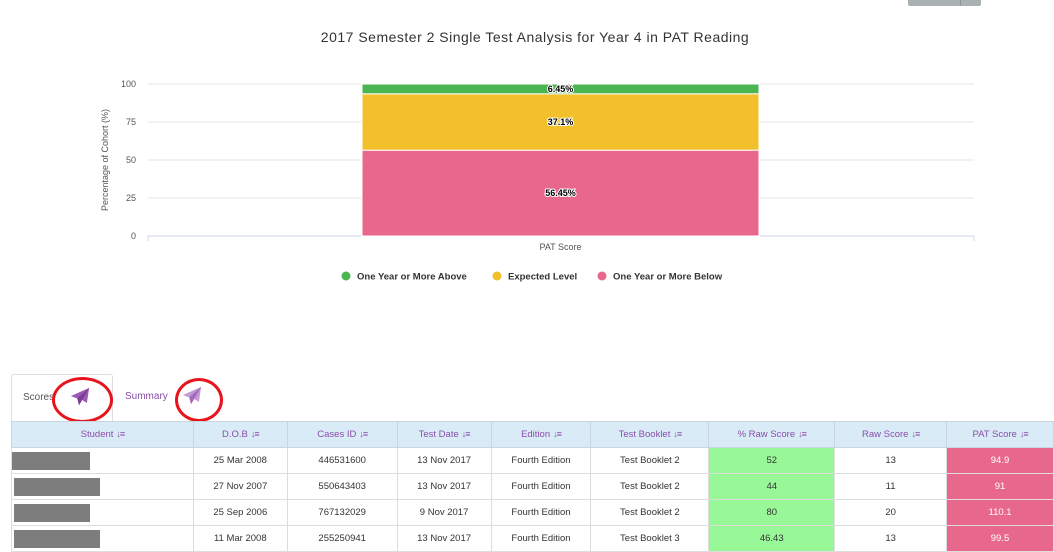 The image size is (1054, 552). I want to click on cases-id-cell: 446531600, so click(342, 460).